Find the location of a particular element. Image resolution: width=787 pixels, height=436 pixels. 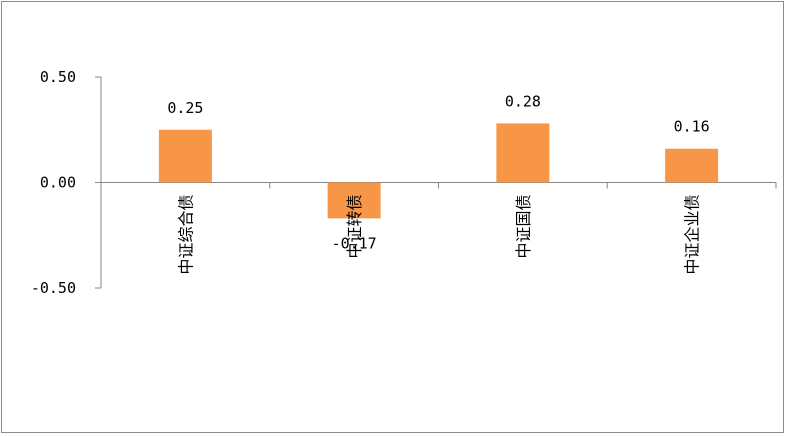

x-category-label: 中证国债 is located at coordinates (523, 227).